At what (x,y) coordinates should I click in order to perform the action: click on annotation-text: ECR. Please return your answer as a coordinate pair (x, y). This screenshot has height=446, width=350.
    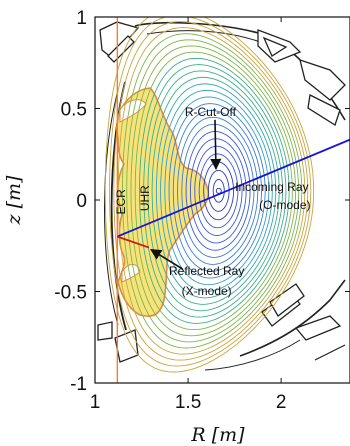
    Looking at the image, I should click on (121, 202).